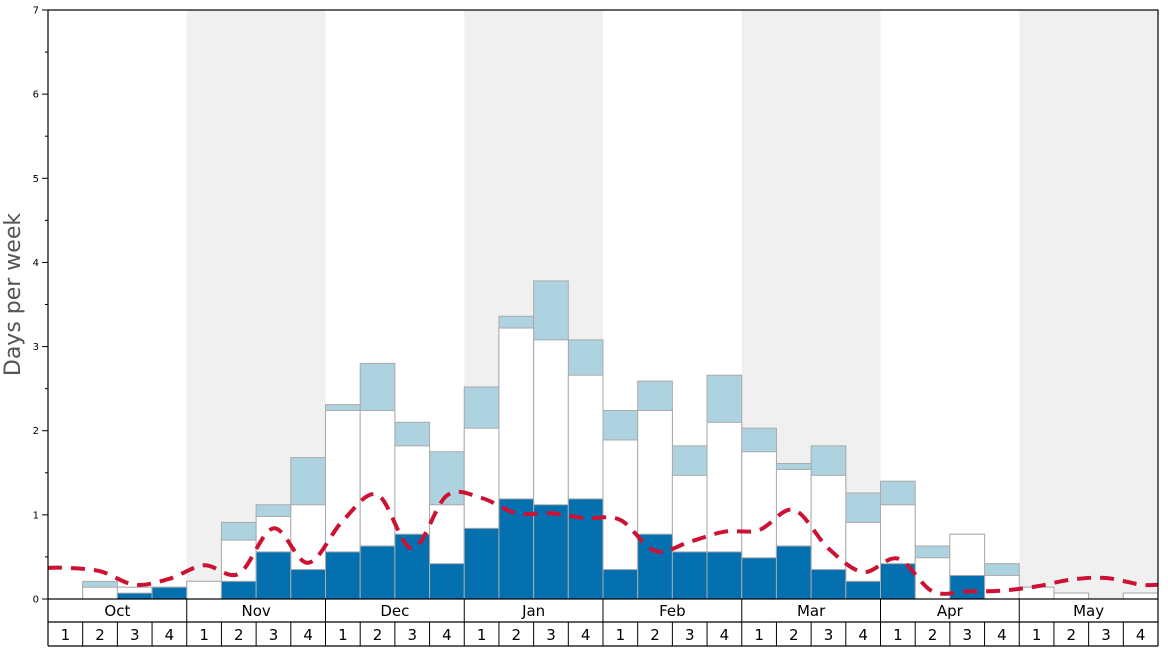 The image size is (1168, 648). What do you see at coordinates (950, 611) in the screenshot?
I see `month-label: Apr` at bounding box center [950, 611].